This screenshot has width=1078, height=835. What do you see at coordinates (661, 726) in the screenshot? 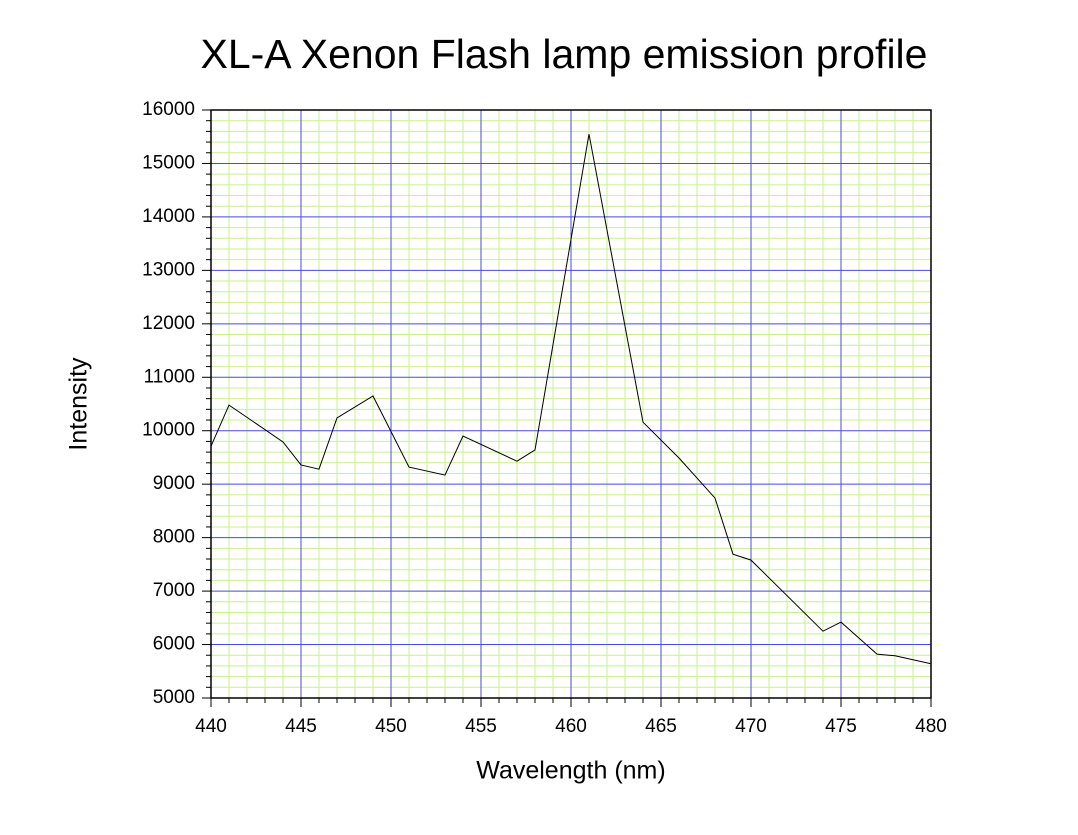
I see `x-tick-label: 465` at bounding box center [661, 726].